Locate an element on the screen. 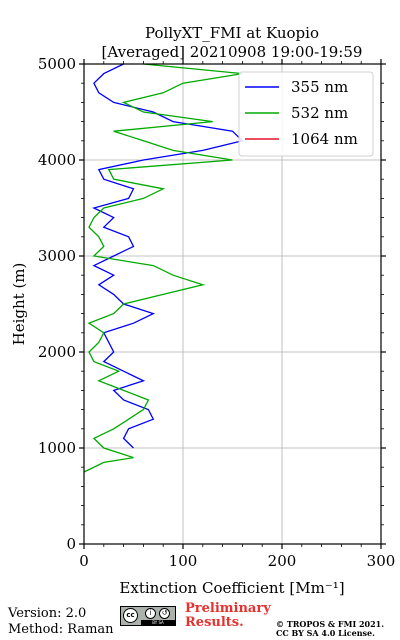 Image resolution: width=400 pixels, height=640 pixels. version-text: Version: 2.0 is located at coordinates (47, 613).